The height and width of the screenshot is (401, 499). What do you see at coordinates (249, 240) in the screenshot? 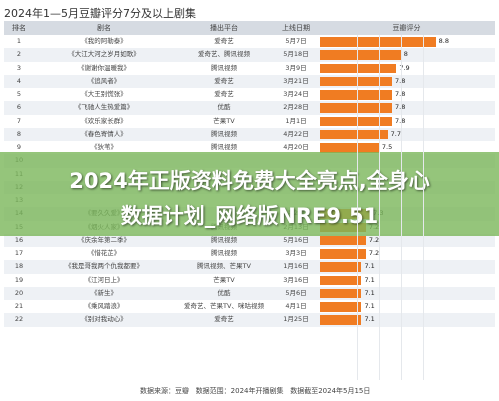
I see `table-row: 16 《庆余年第二季》 腾讯视频 5月16日 7.2` at bounding box center [249, 240].